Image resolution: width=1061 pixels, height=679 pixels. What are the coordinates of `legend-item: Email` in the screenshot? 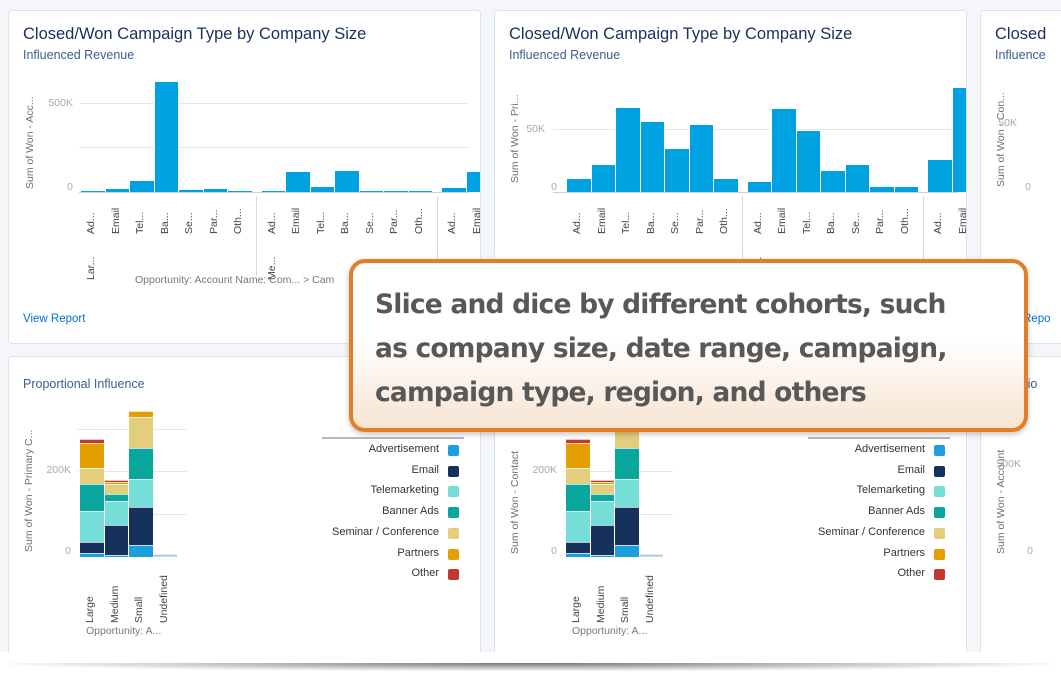 It's located at (911, 469).